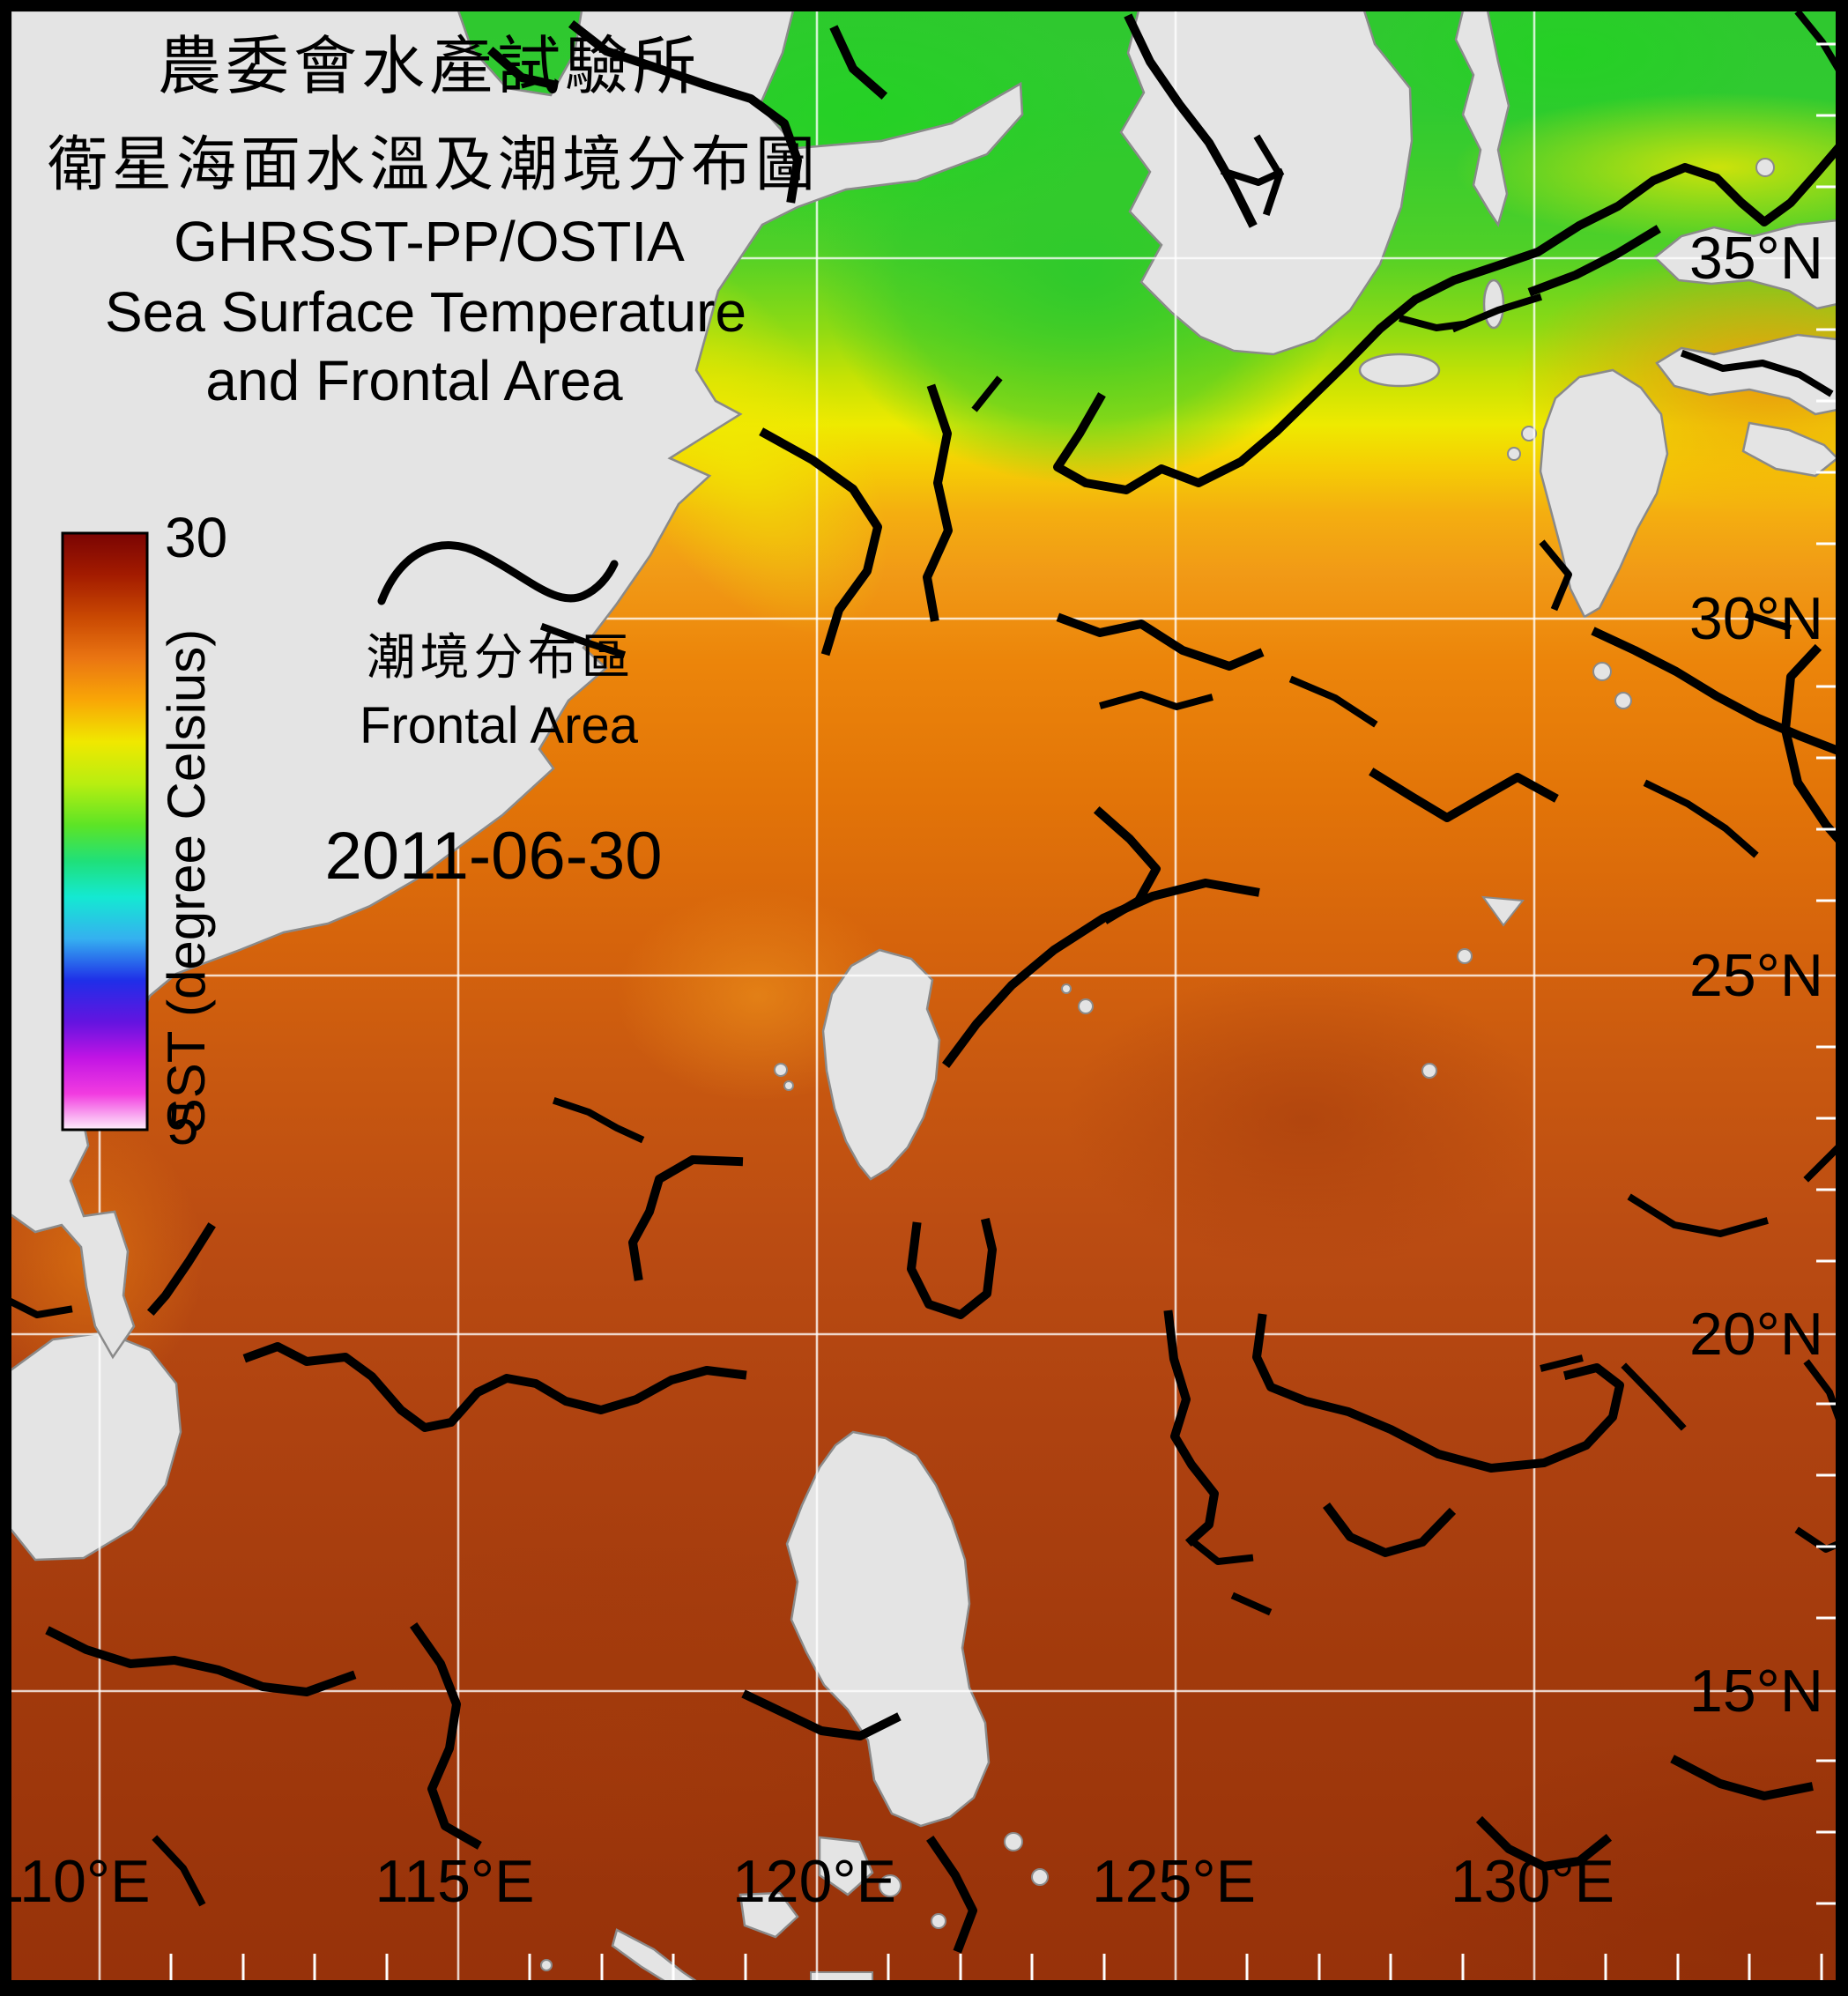 The image size is (1848, 1996). I want to click on lat-label-15n: 15°N, so click(1756, 1691).